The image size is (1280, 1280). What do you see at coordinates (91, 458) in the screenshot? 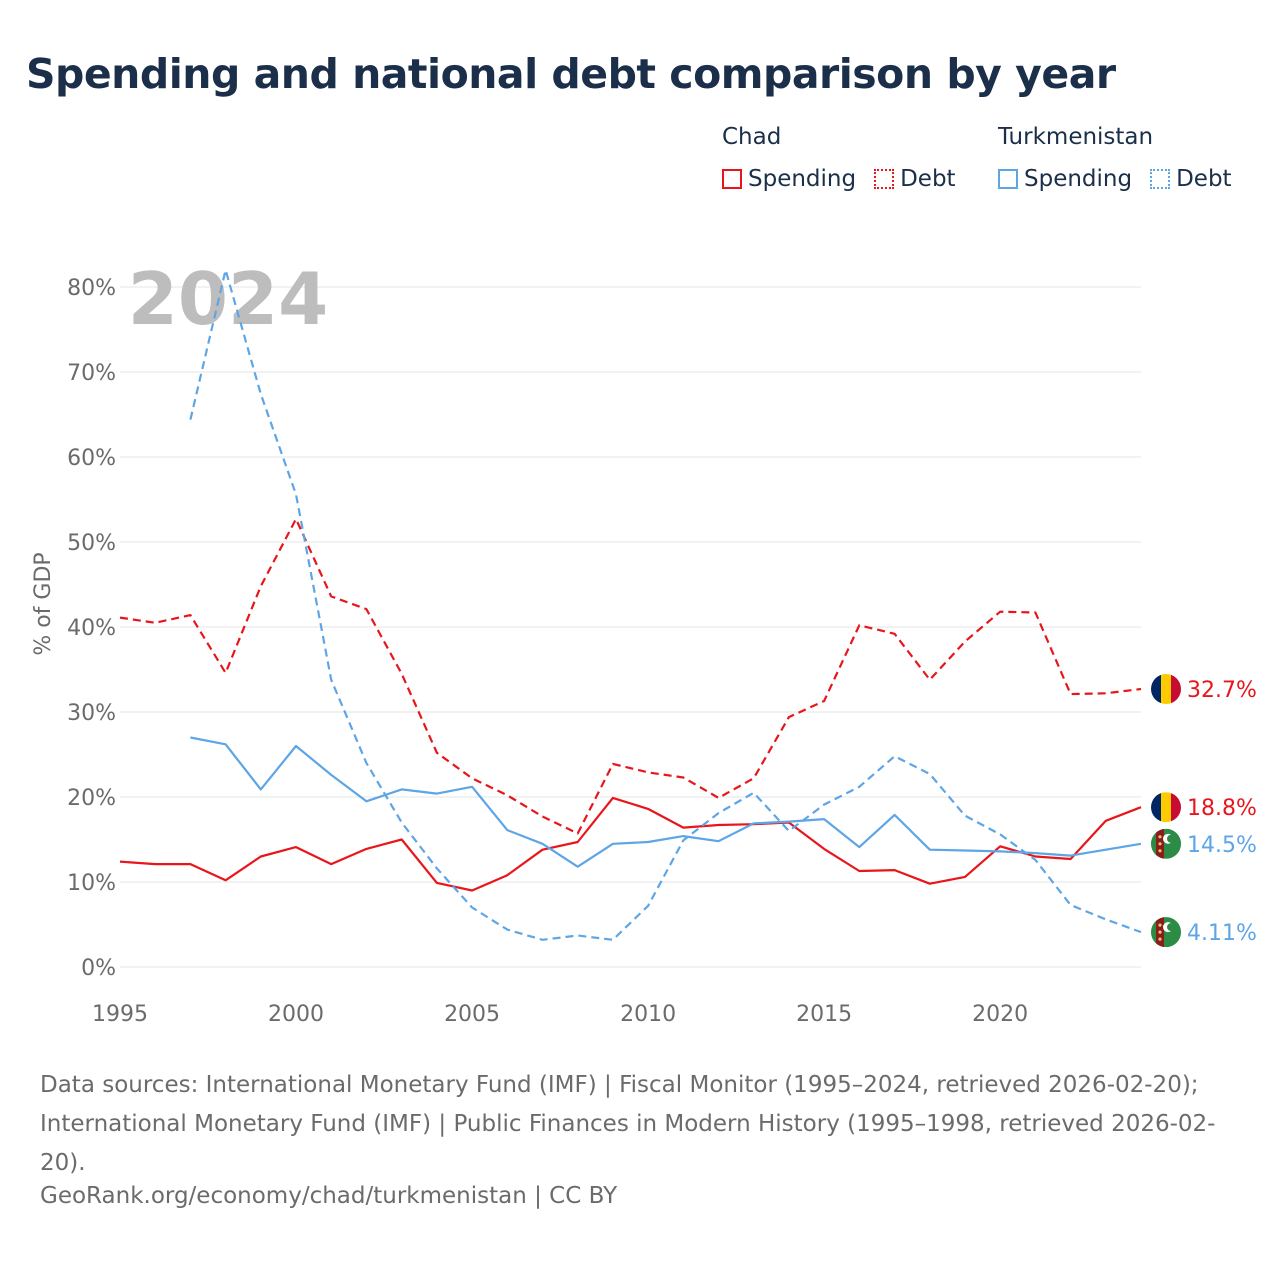
I see `y-tick-label: 60%` at bounding box center [91, 458].